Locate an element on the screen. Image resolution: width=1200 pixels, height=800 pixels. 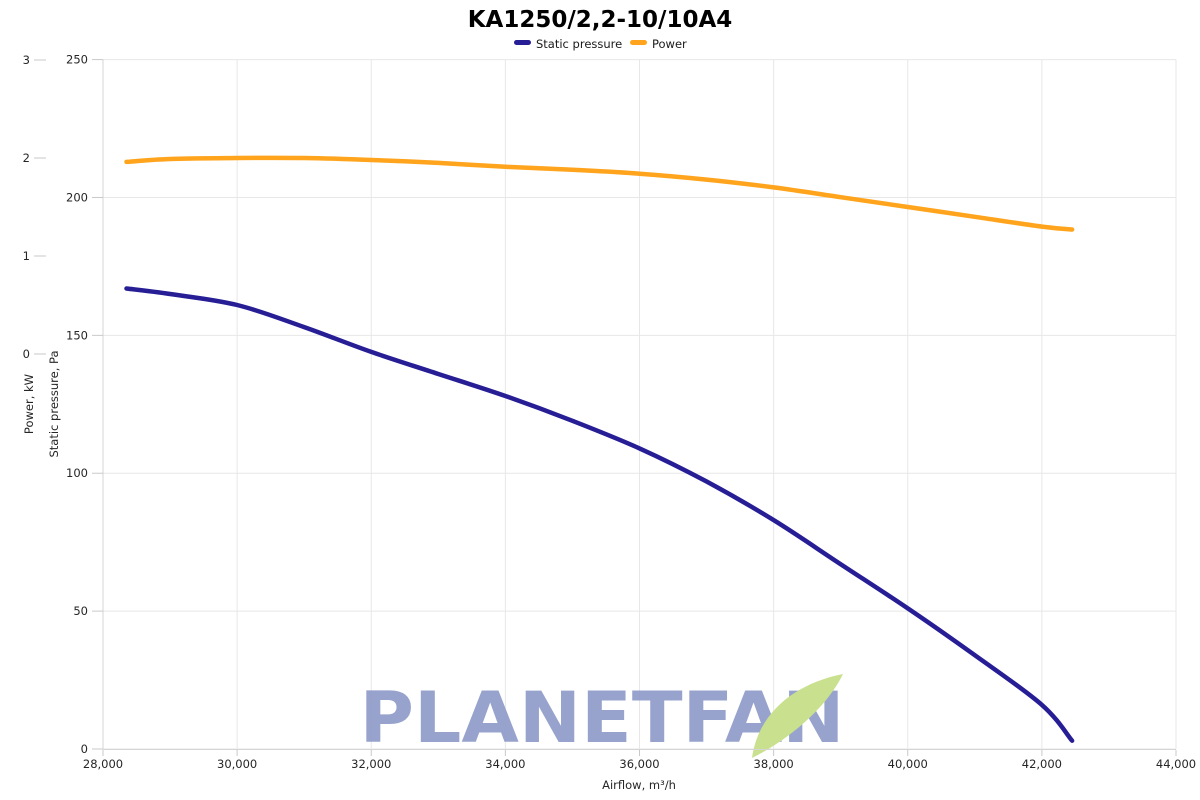
legend-label-static-pressure: Static pressure is located at coordinates (579, 44).